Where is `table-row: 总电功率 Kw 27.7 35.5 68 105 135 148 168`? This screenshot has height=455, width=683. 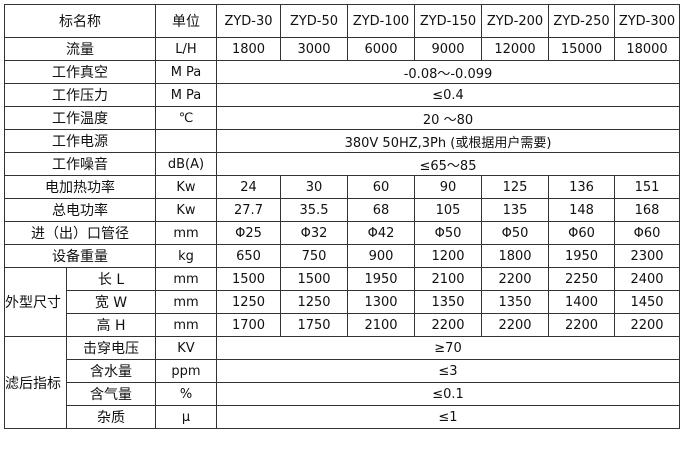
table-row: 总电功率 Kw 27.7 35.5 68 105 135 148 168 is located at coordinates (342, 210).